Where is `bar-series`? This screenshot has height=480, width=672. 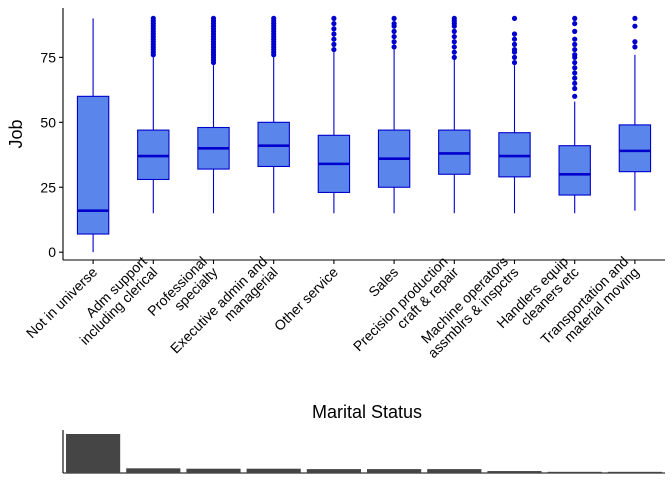
bar-series is located at coordinates (364, 453).